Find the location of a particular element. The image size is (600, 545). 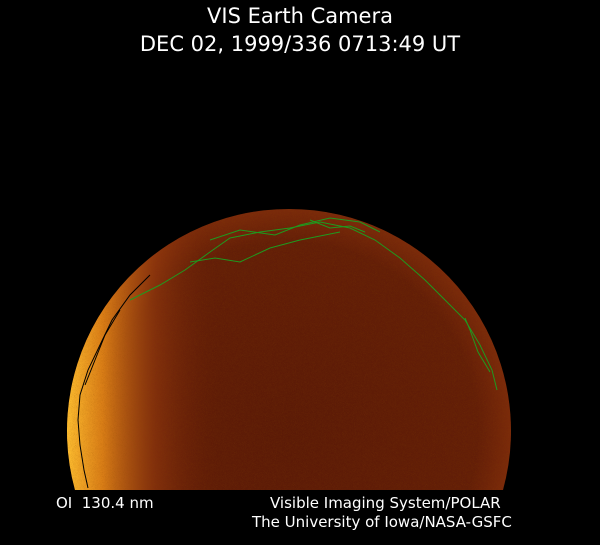

image-timestamp: DEC 02, 1999/336 0713:49 UT is located at coordinates (300, 44).